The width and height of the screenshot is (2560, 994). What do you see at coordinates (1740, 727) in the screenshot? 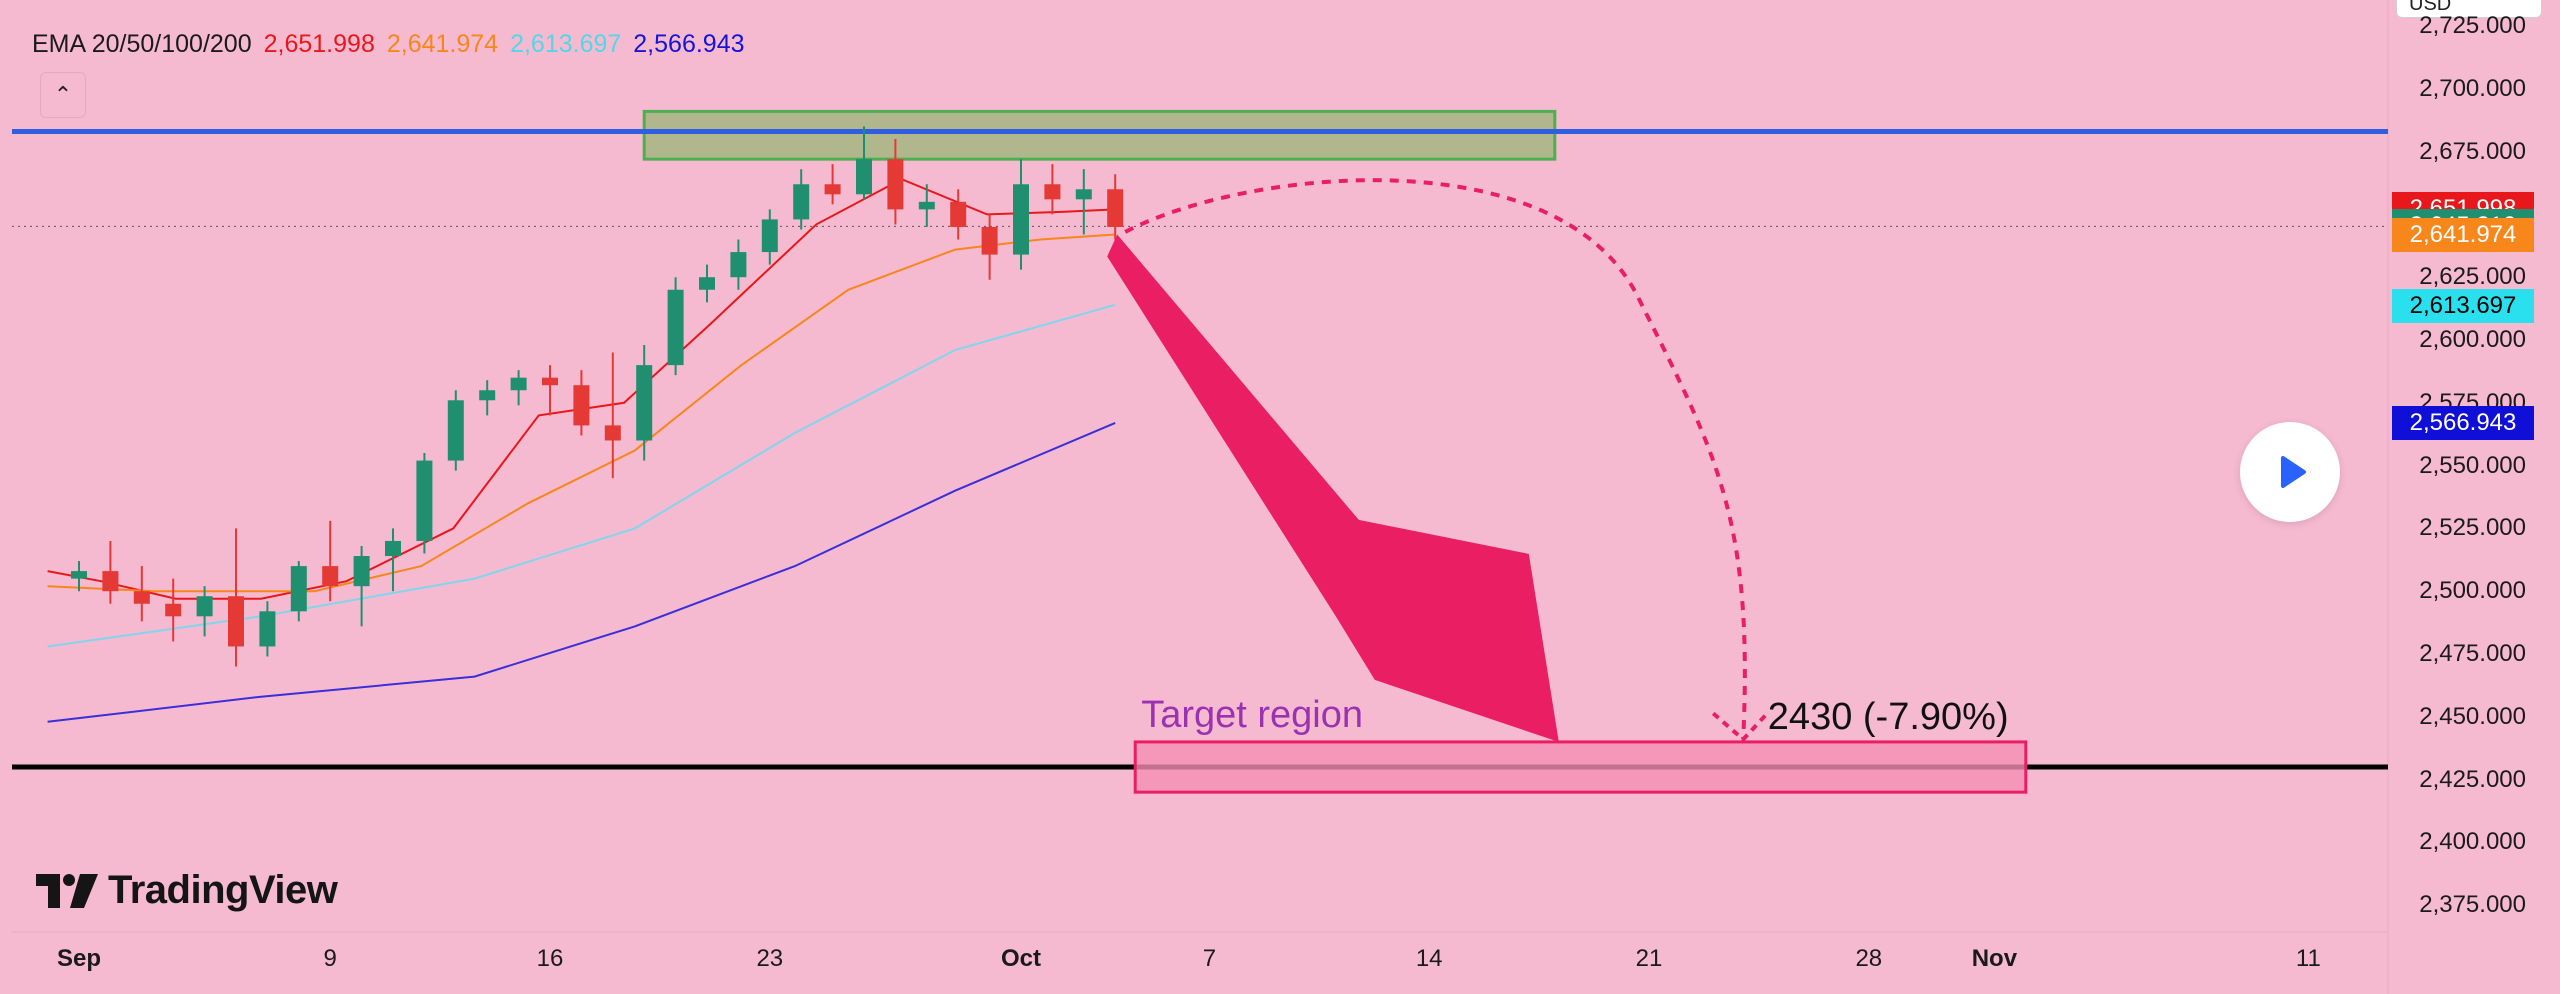
I see `projection-arrowhead` at bounding box center [1740, 727].